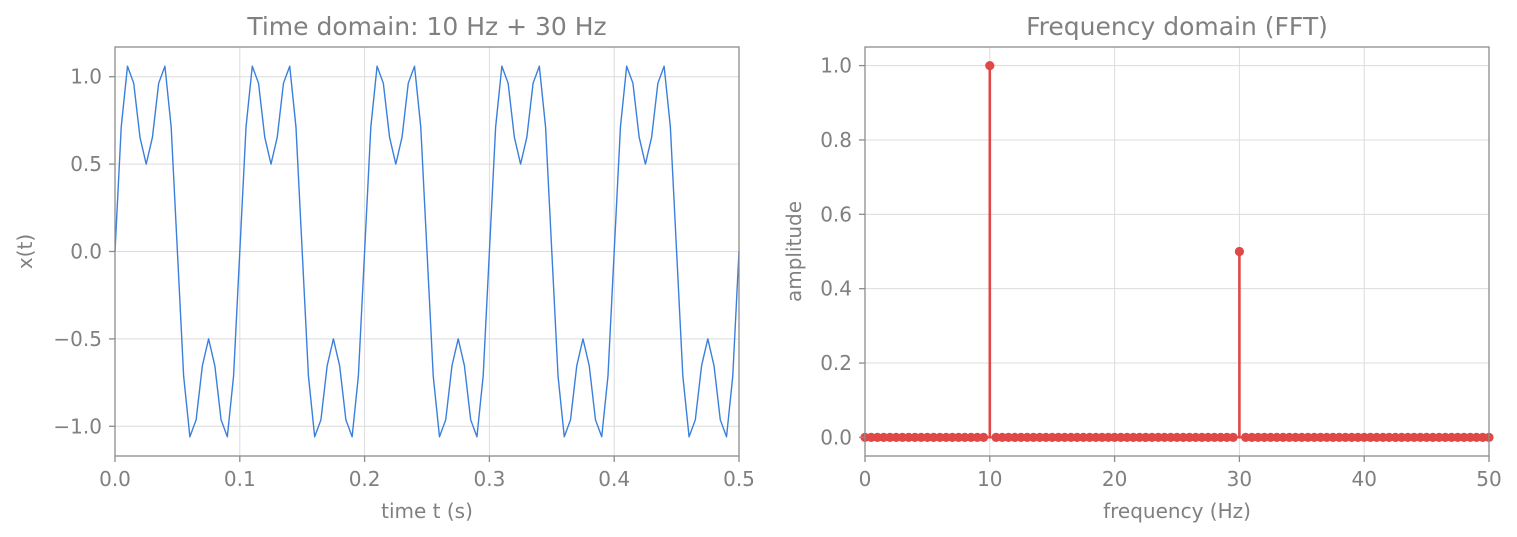 The image size is (1517, 537). What do you see at coordinates (25, 251) in the screenshot?
I see `time-y-axis-label: x(t)` at bounding box center [25, 251].